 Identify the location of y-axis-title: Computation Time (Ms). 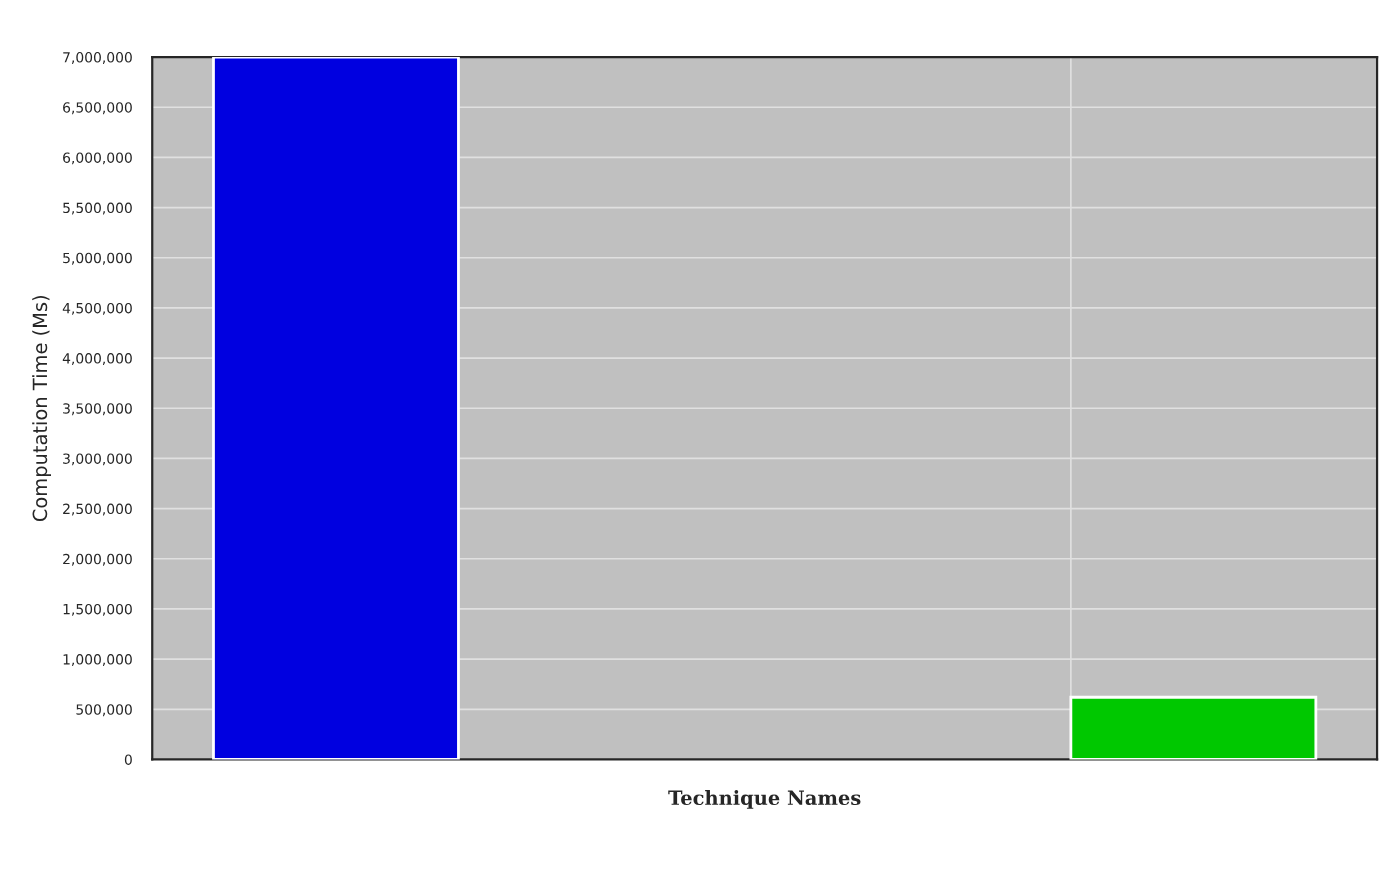
(41, 409).